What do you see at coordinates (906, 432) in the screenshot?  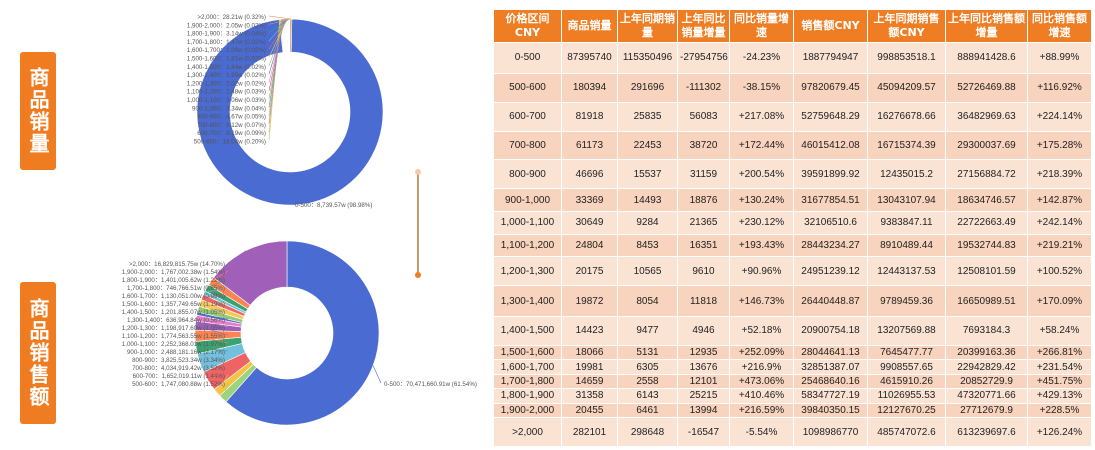 I see `table-cell: 485747072.6` at bounding box center [906, 432].